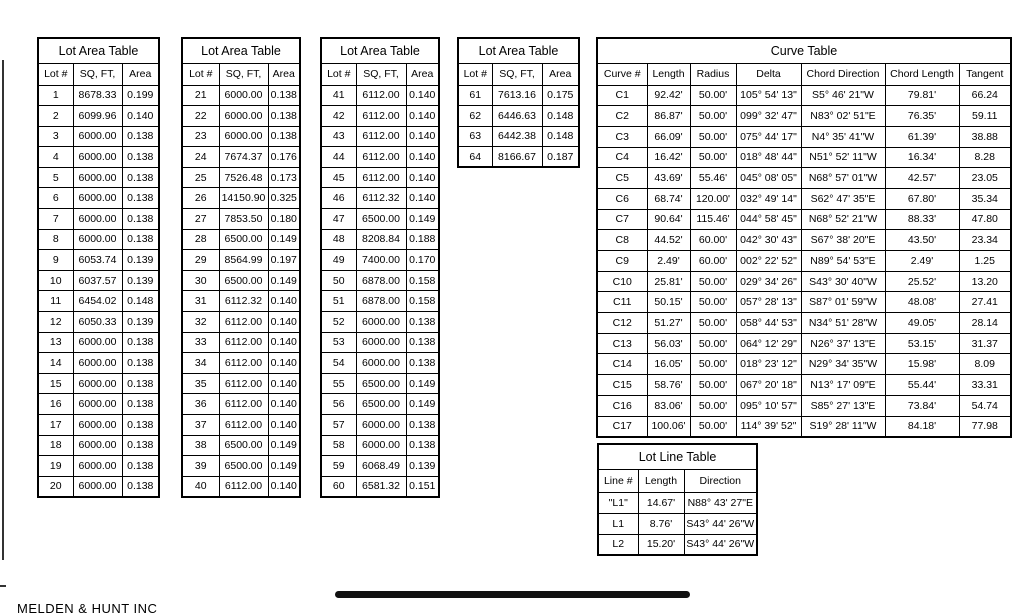  I want to click on table-cell: 53.15', so click(922, 343).